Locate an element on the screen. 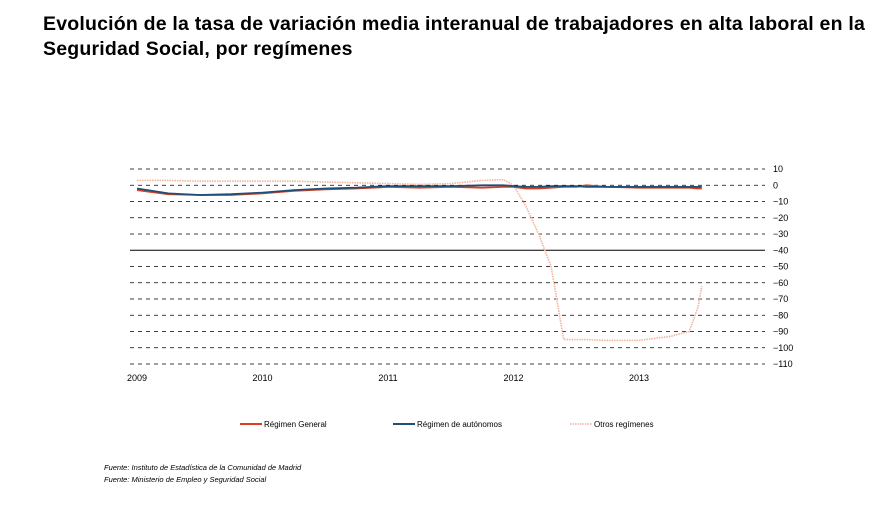  y-tick-label: −70 is located at coordinates (780, 299).